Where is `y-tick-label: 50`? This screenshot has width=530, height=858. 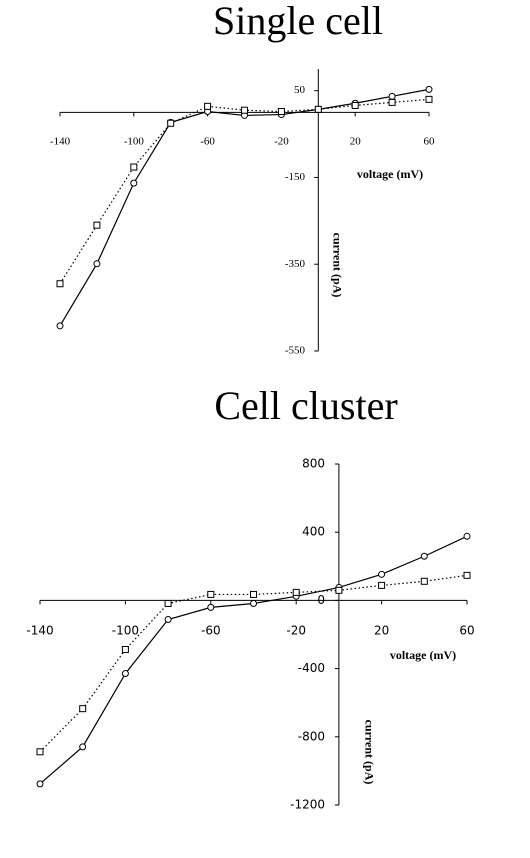
y-tick-label: 50 is located at coordinates (300, 90).